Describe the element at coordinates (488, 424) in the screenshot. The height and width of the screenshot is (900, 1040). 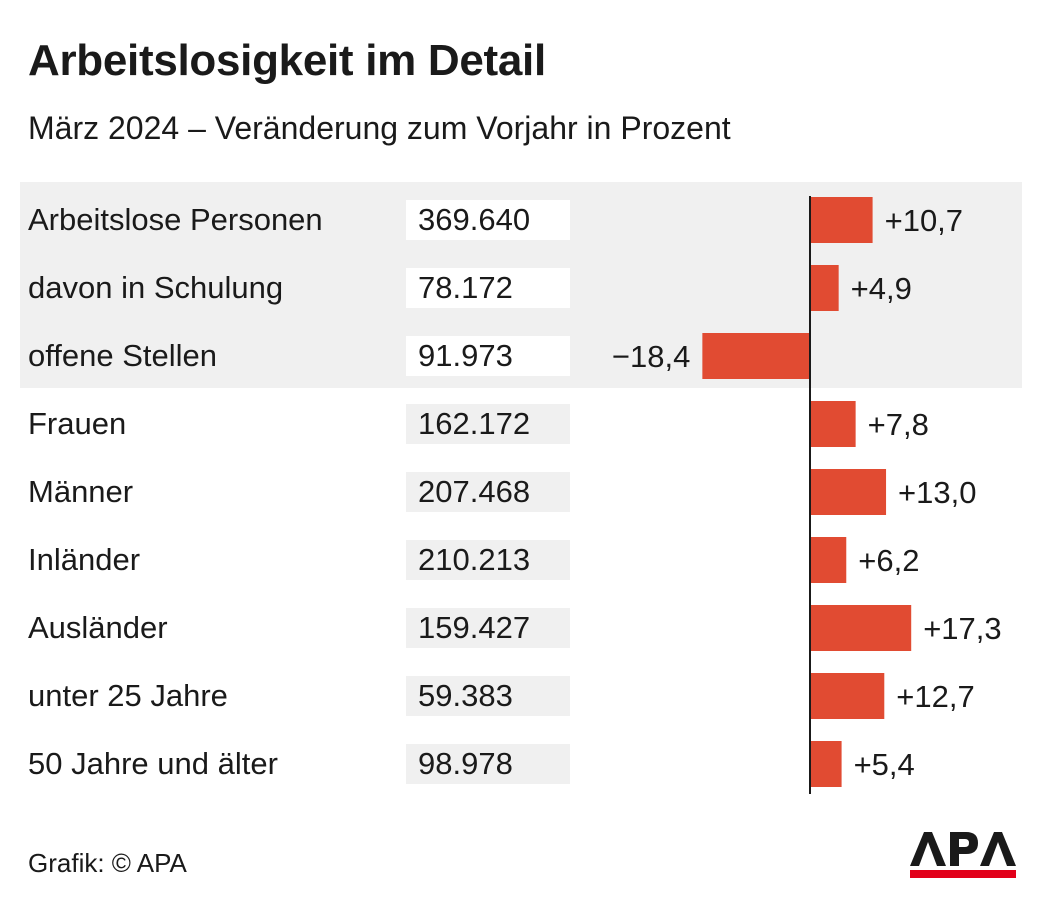
I see `absolute-value: 162.172` at that location.